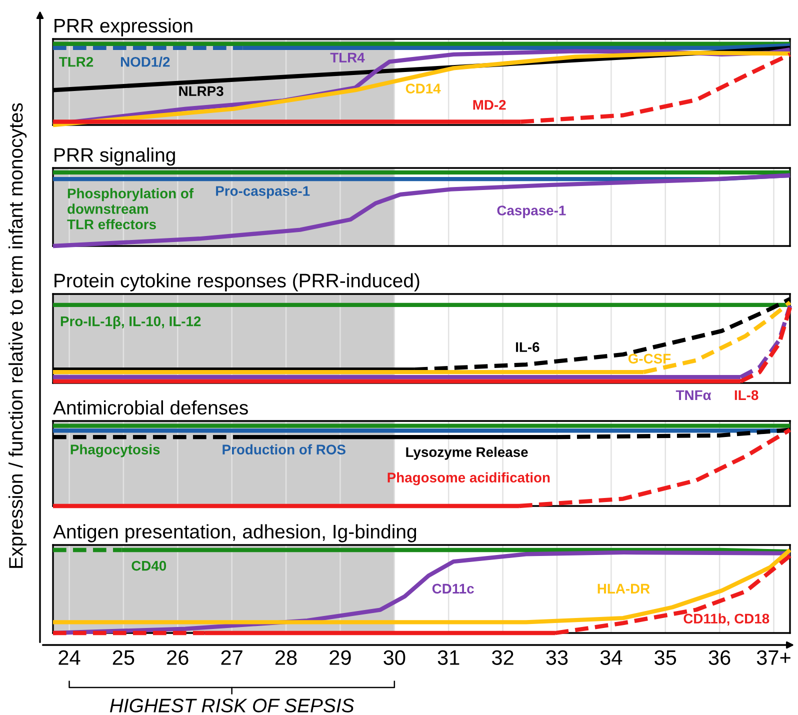  What do you see at coordinates (665, 657) in the screenshot?
I see `x-tick-label: 35` at bounding box center [665, 657].